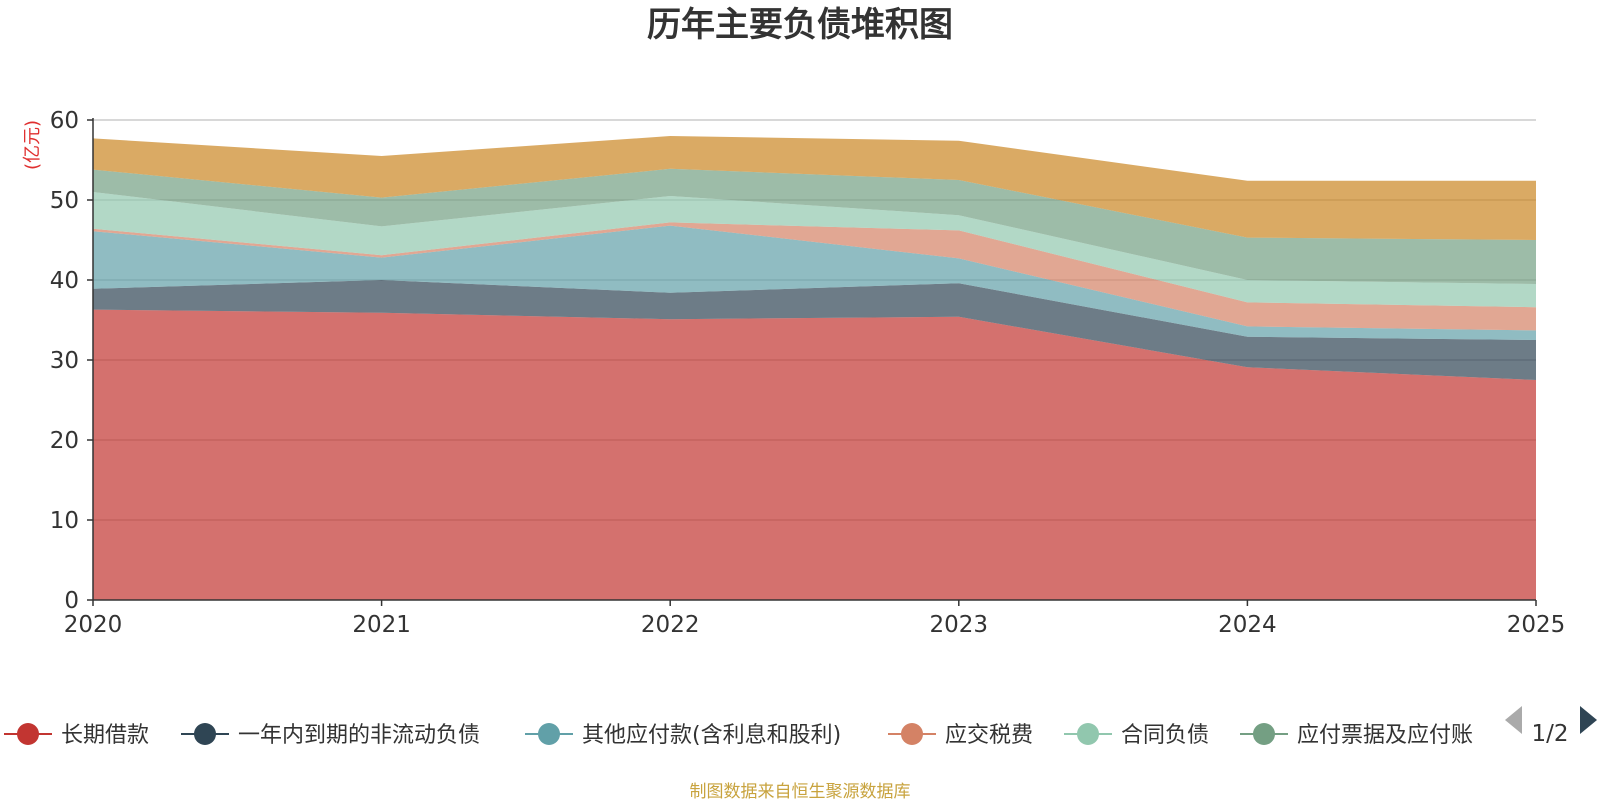  Describe the element at coordinates (64, 281) in the screenshot. I see `y-tick-label-40: 40` at that location.